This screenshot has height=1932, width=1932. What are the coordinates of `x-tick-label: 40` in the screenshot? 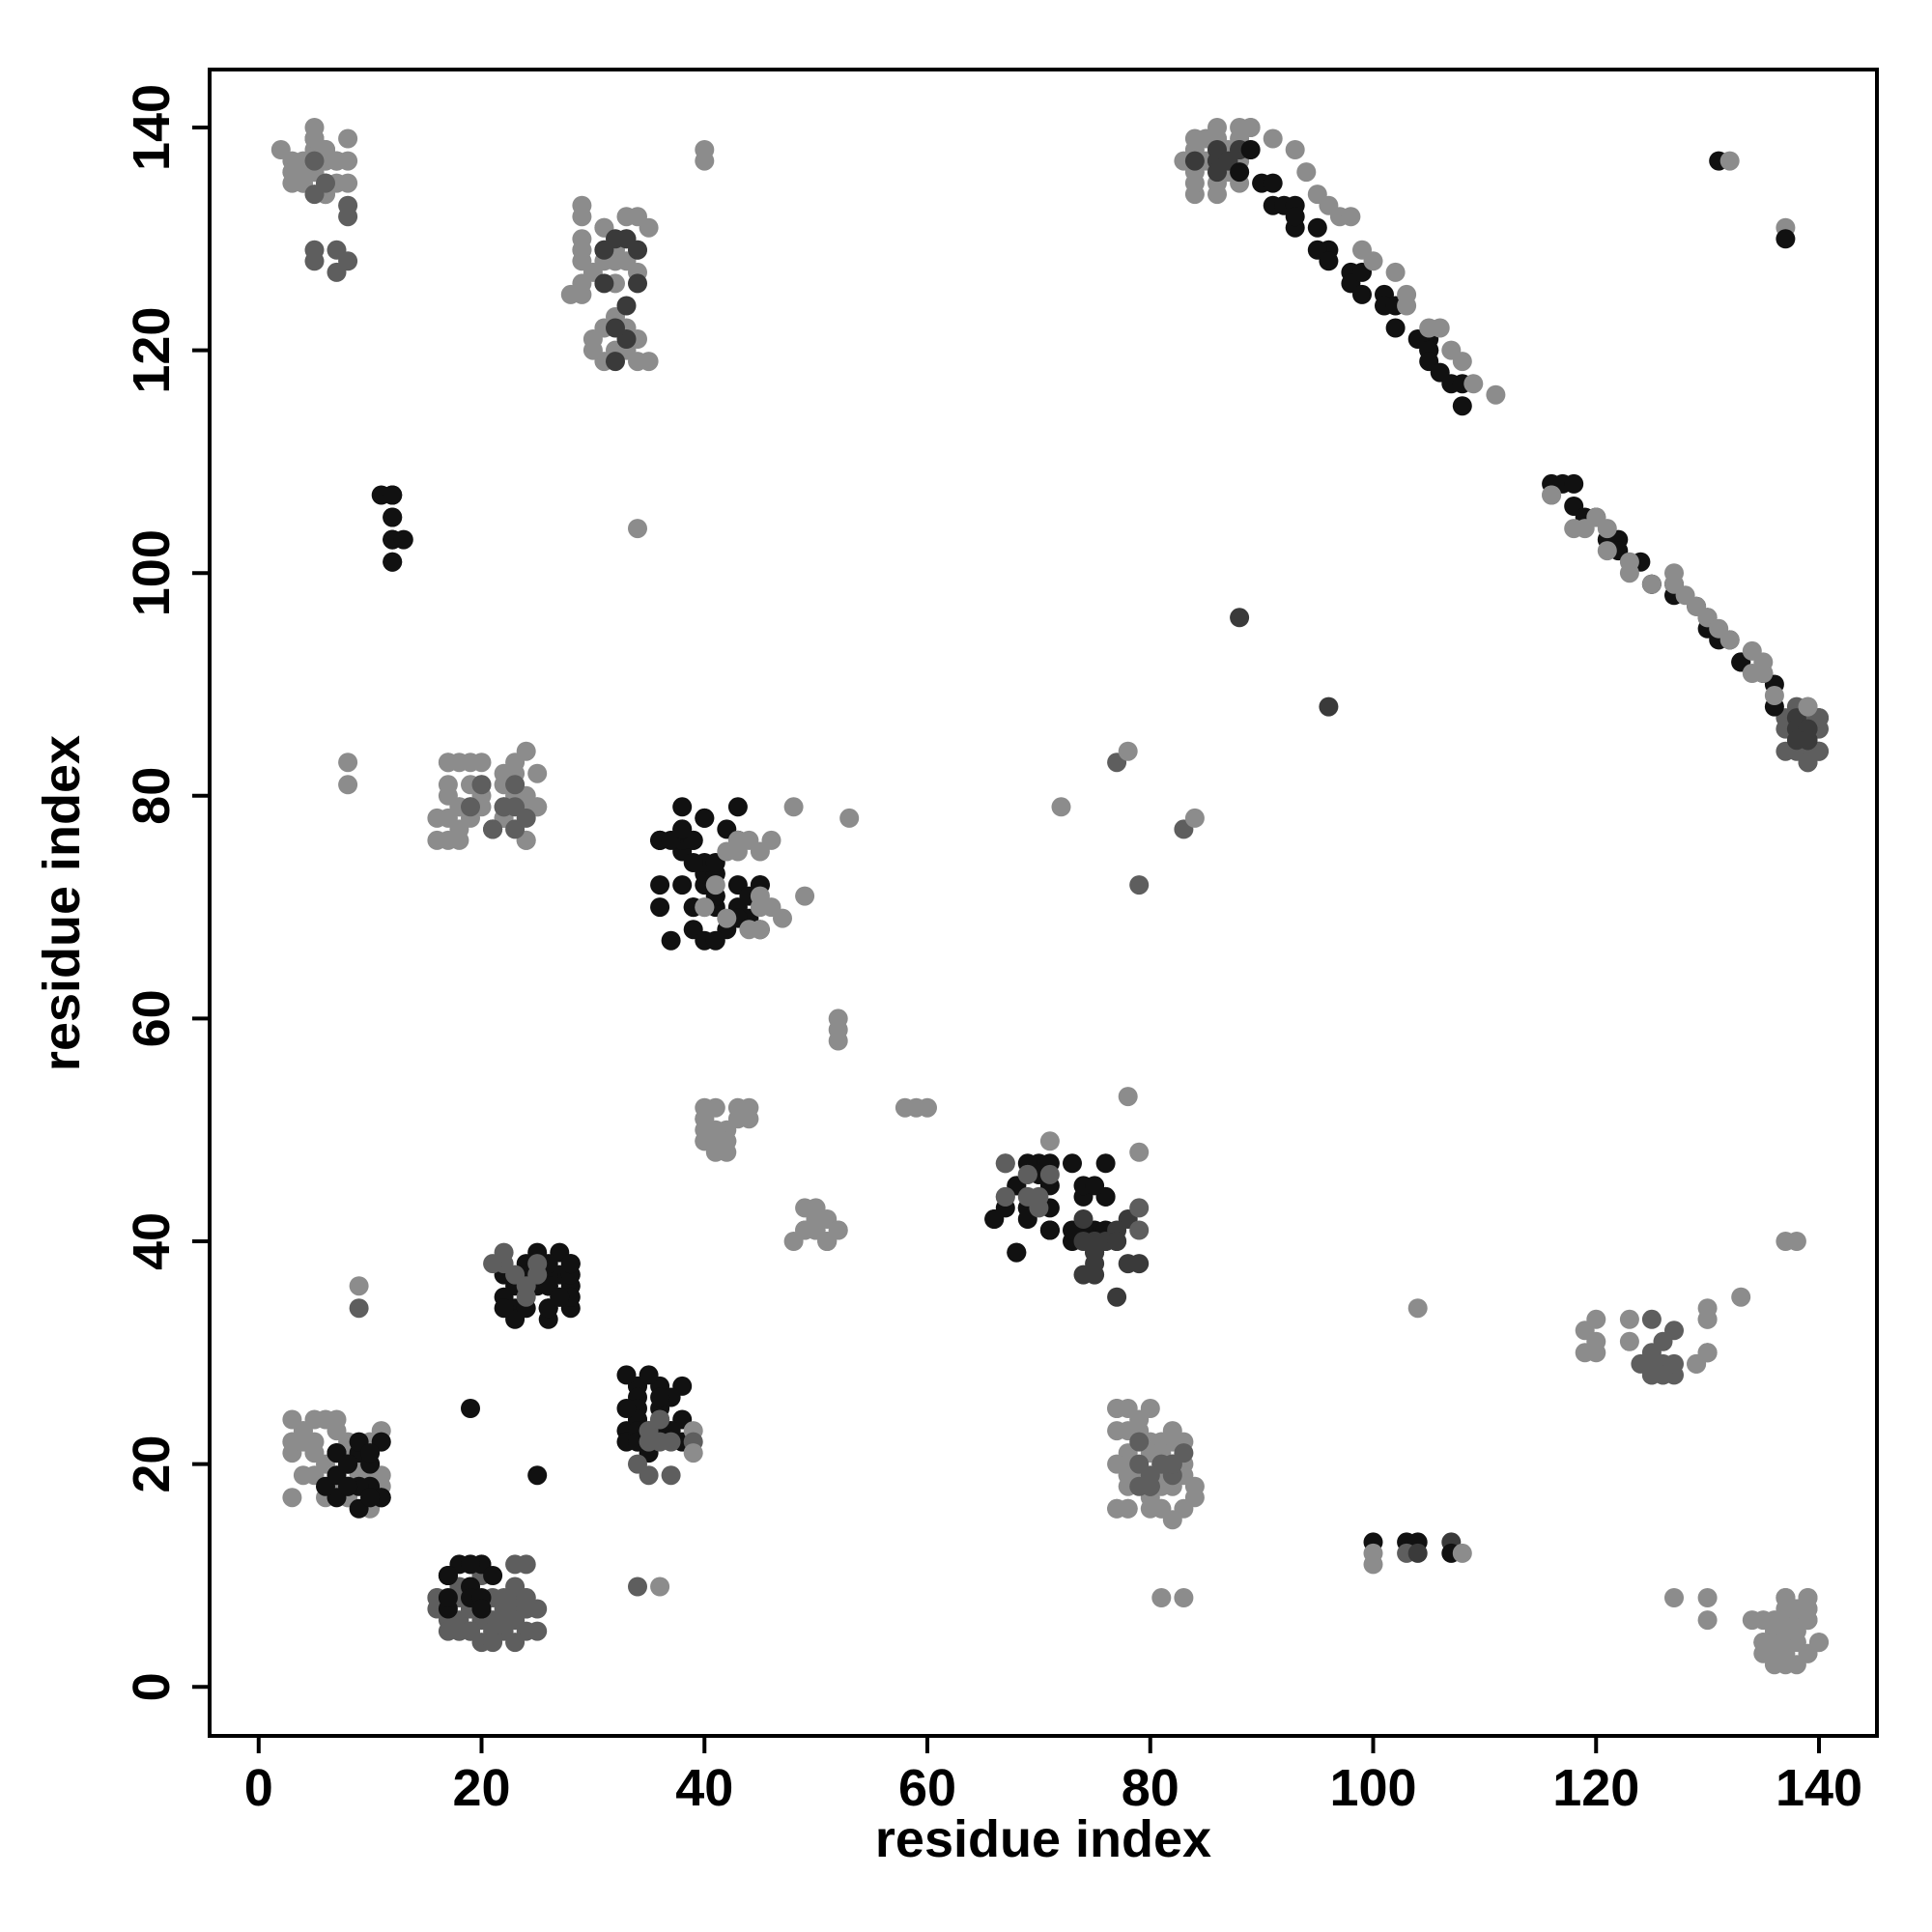 It's located at (704, 1788).